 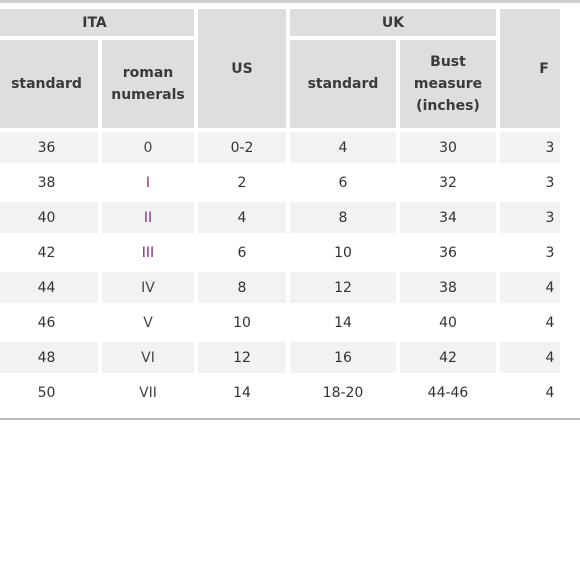 I want to click on cell-uk-standard: 6, so click(x=343, y=182).